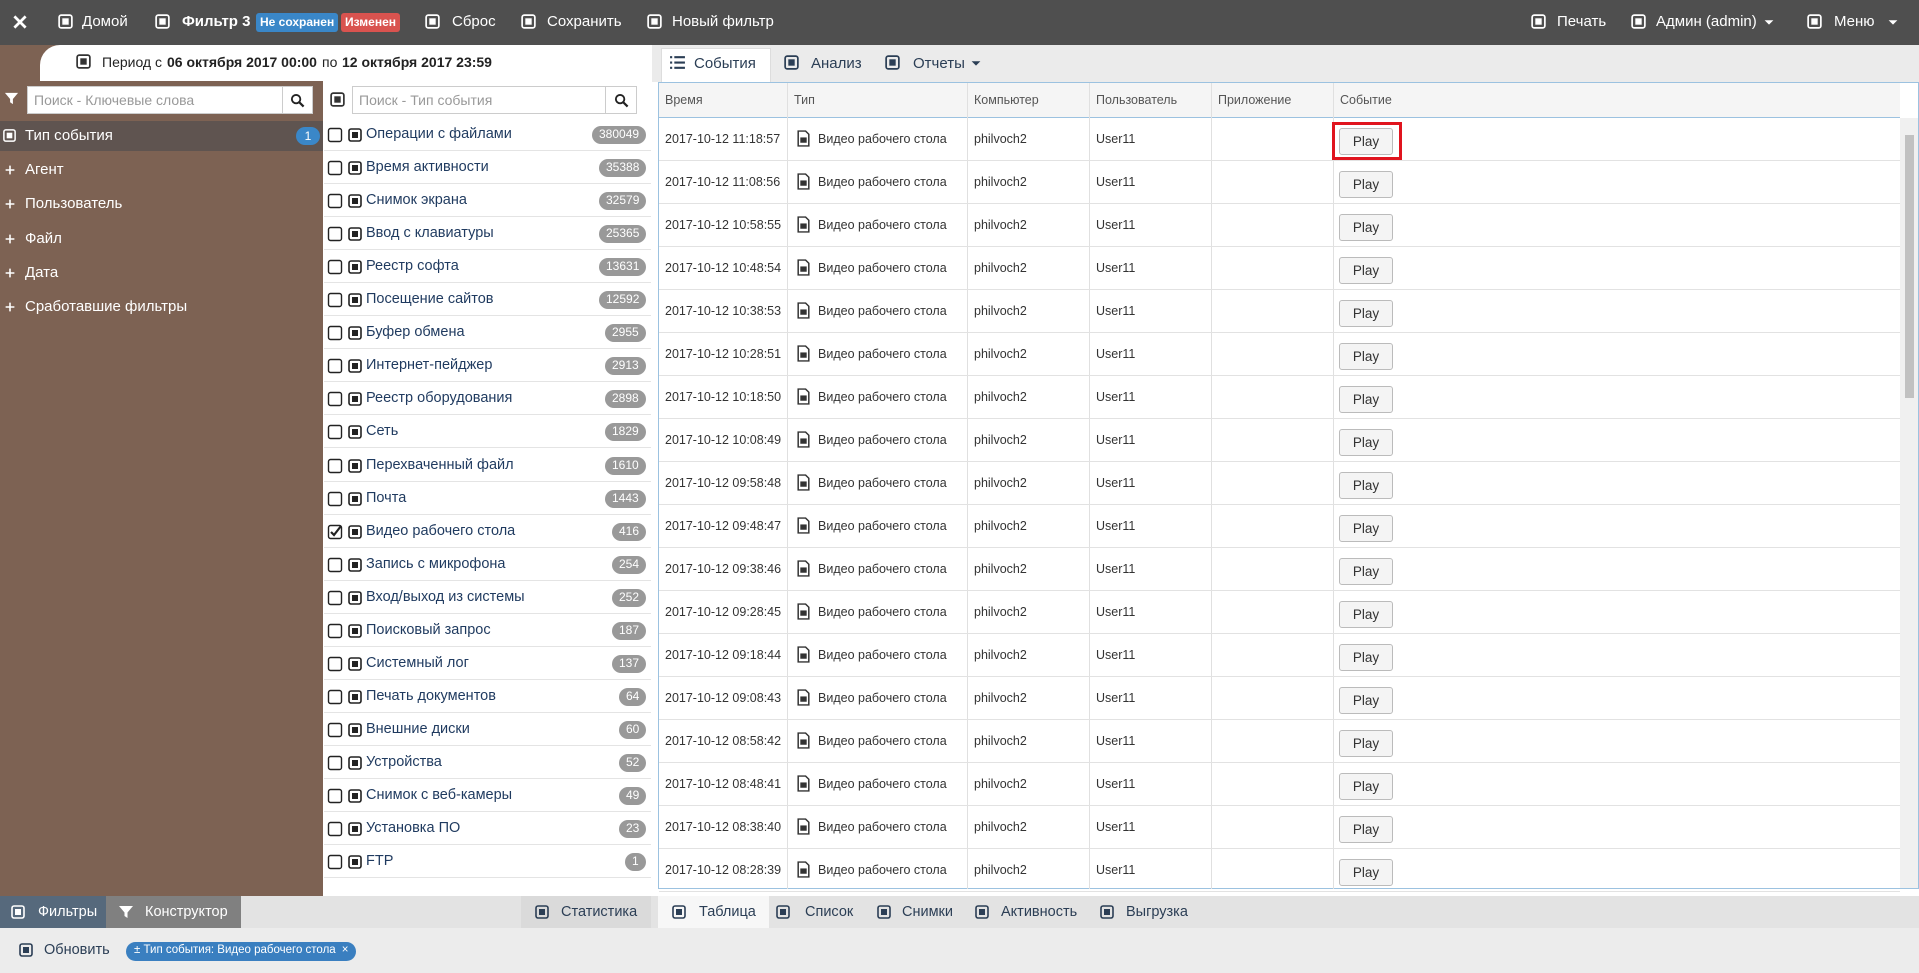 The height and width of the screenshot is (973, 1919). What do you see at coordinates (479, 100) in the screenshot?
I see `type-search: Поиск - Тип события` at bounding box center [479, 100].